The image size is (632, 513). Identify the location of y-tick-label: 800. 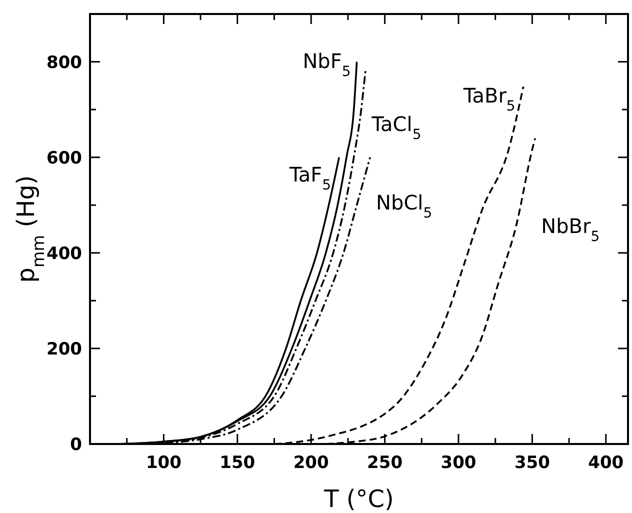
(64, 62).